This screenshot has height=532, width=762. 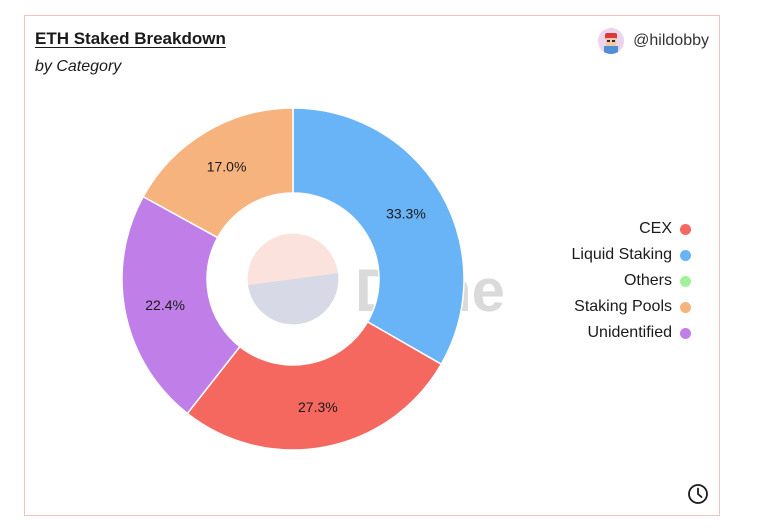 What do you see at coordinates (293, 279) in the screenshot?
I see `dune-watermark-logo` at bounding box center [293, 279].